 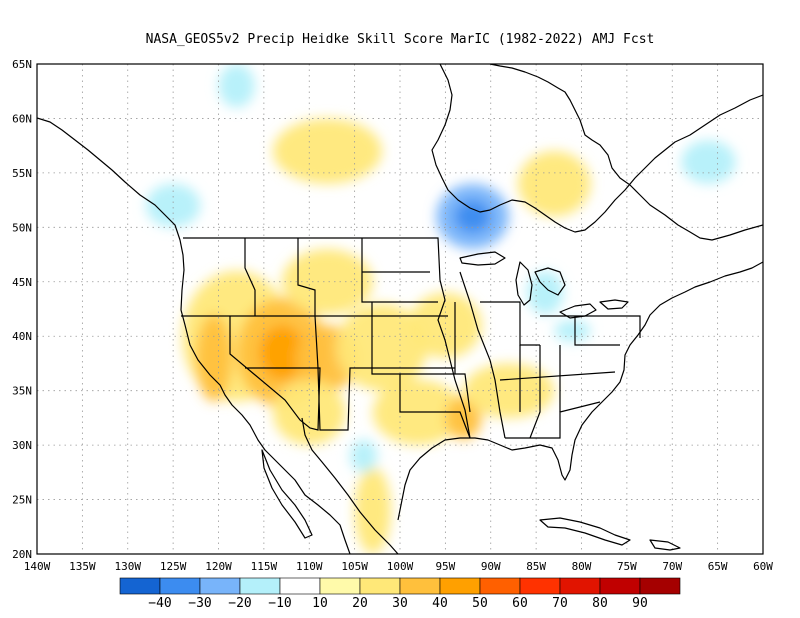 I want to click on lat-tick-label: 35N, so click(x=22, y=391).